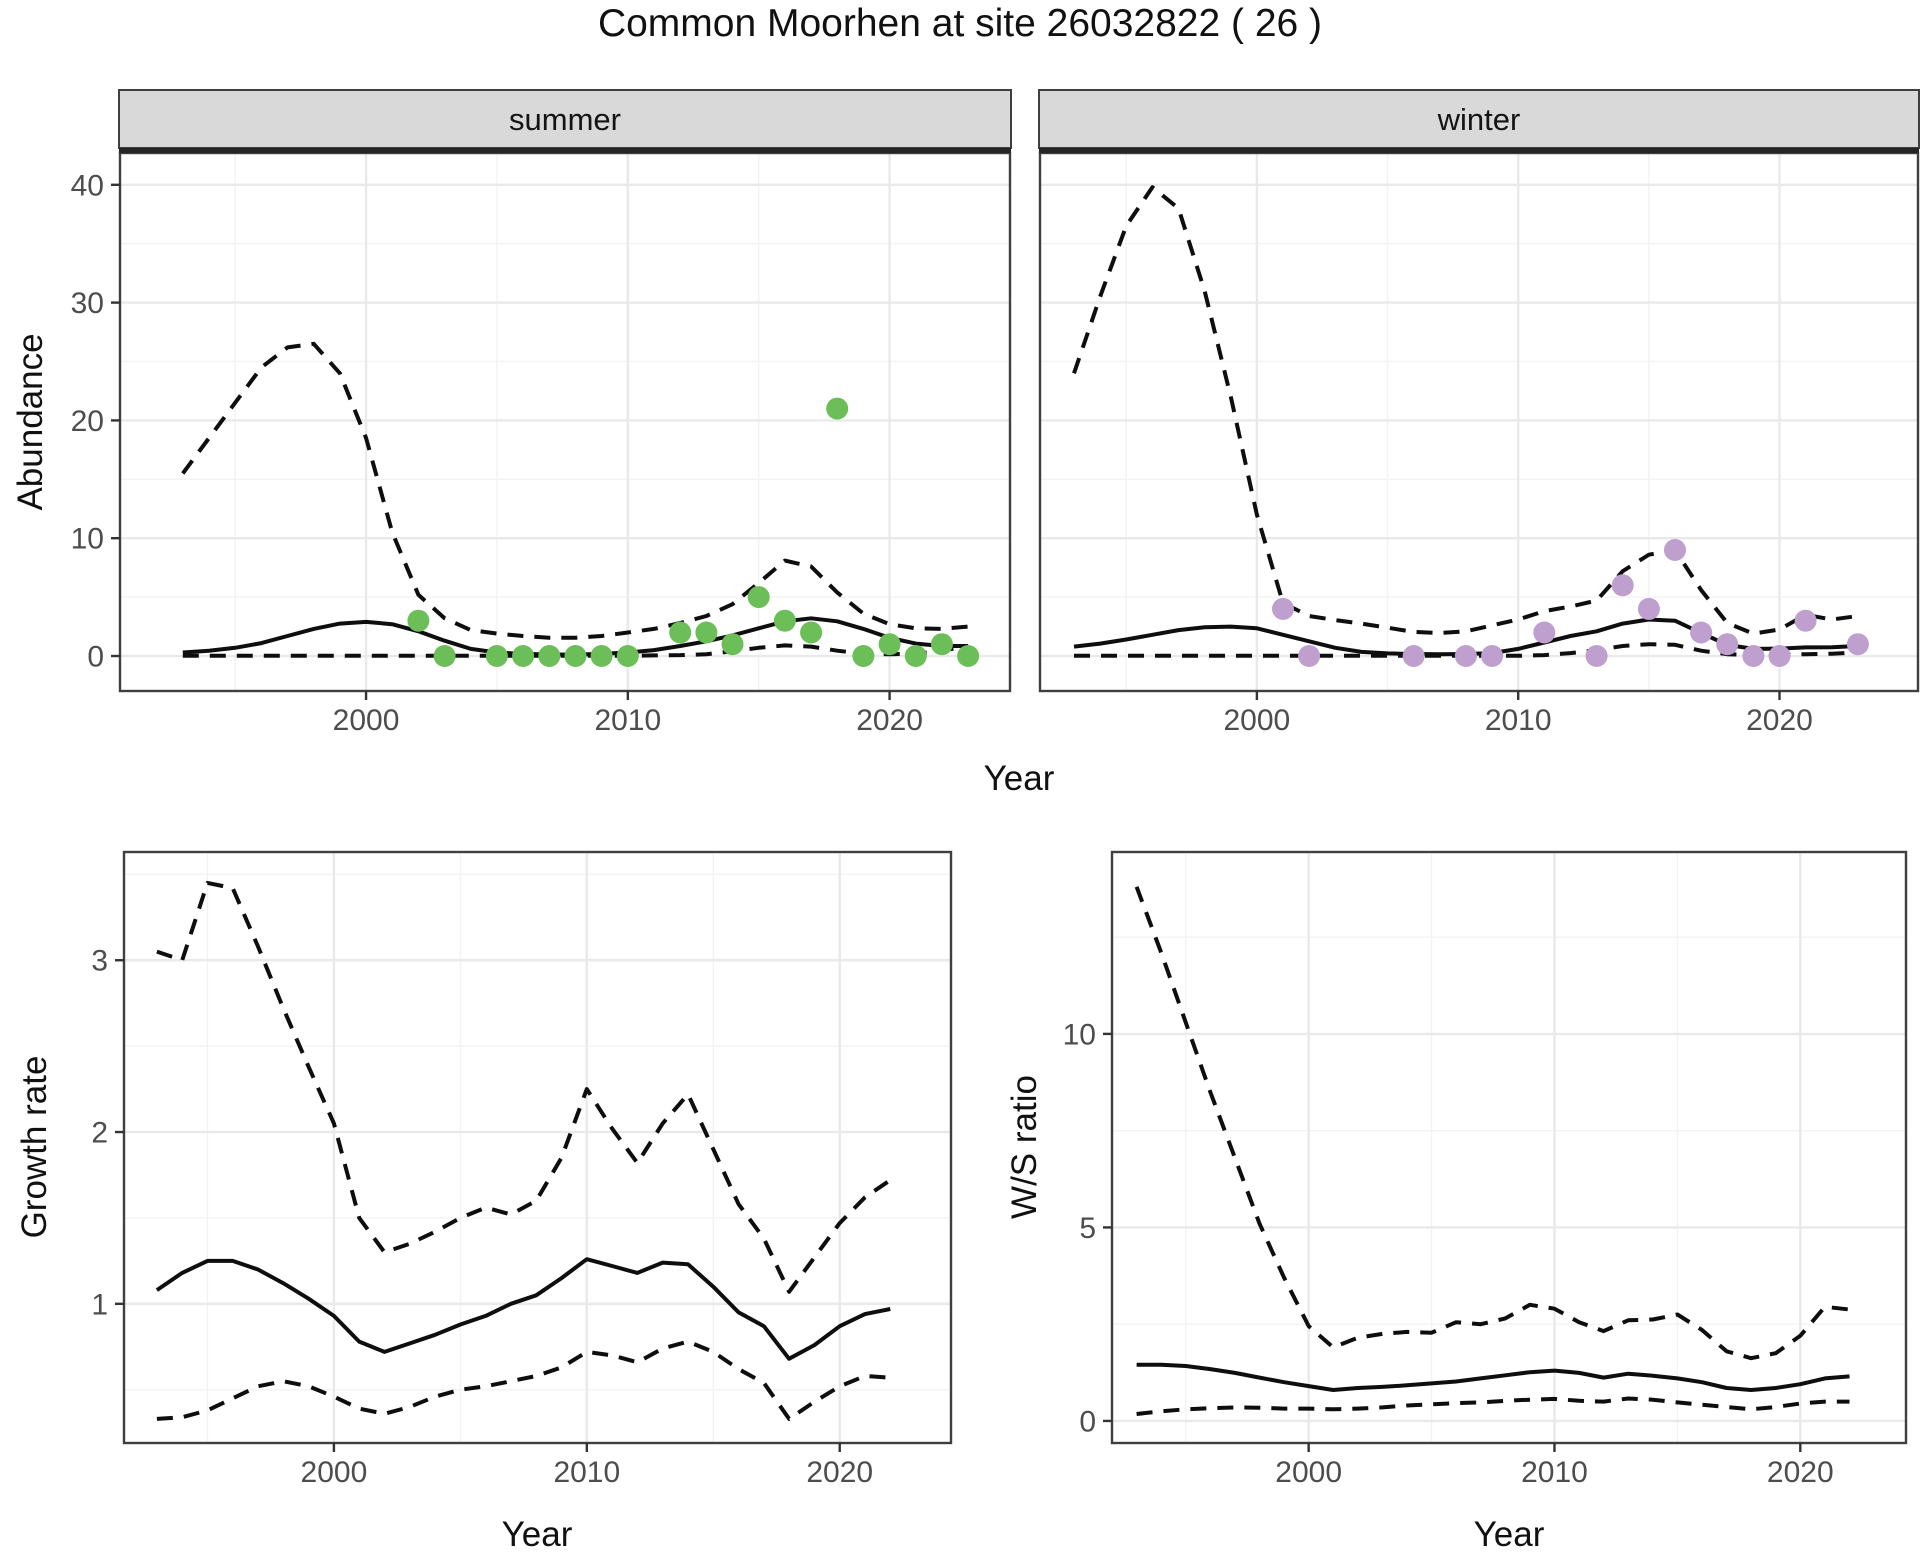 Image resolution: width=1920 pixels, height=1560 pixels. I want to click on facet-strip-label: summer, so click(565, 119).